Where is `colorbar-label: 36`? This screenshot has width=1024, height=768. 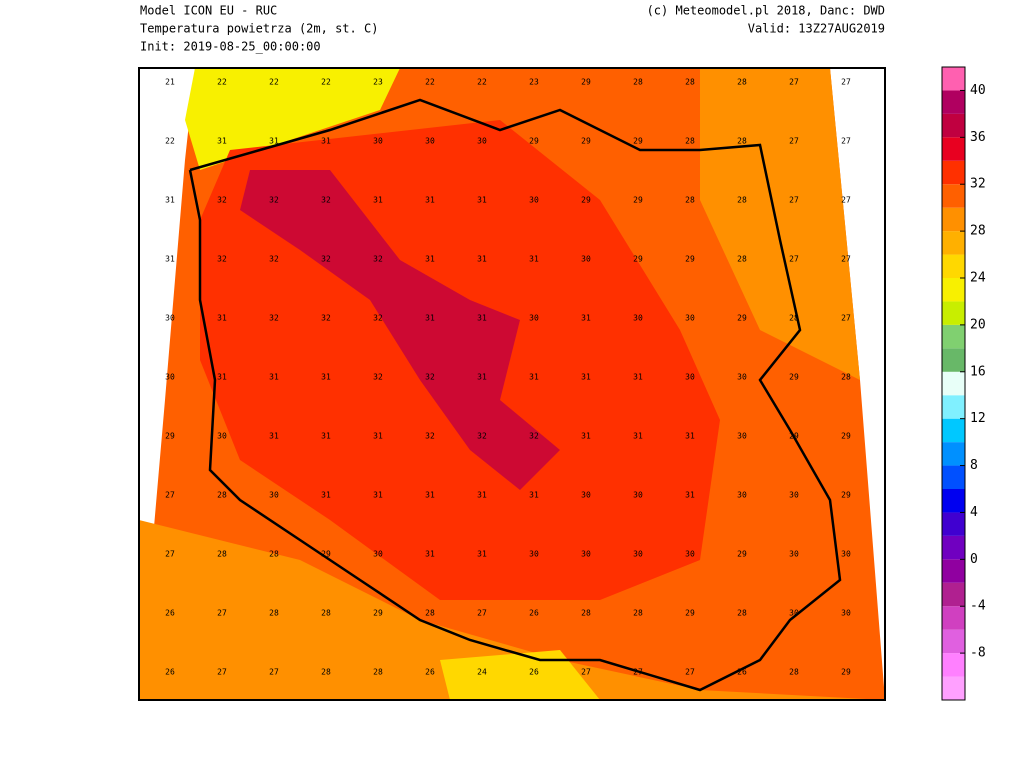
colorbar-label: 36 is located at coordinates (978, 137).